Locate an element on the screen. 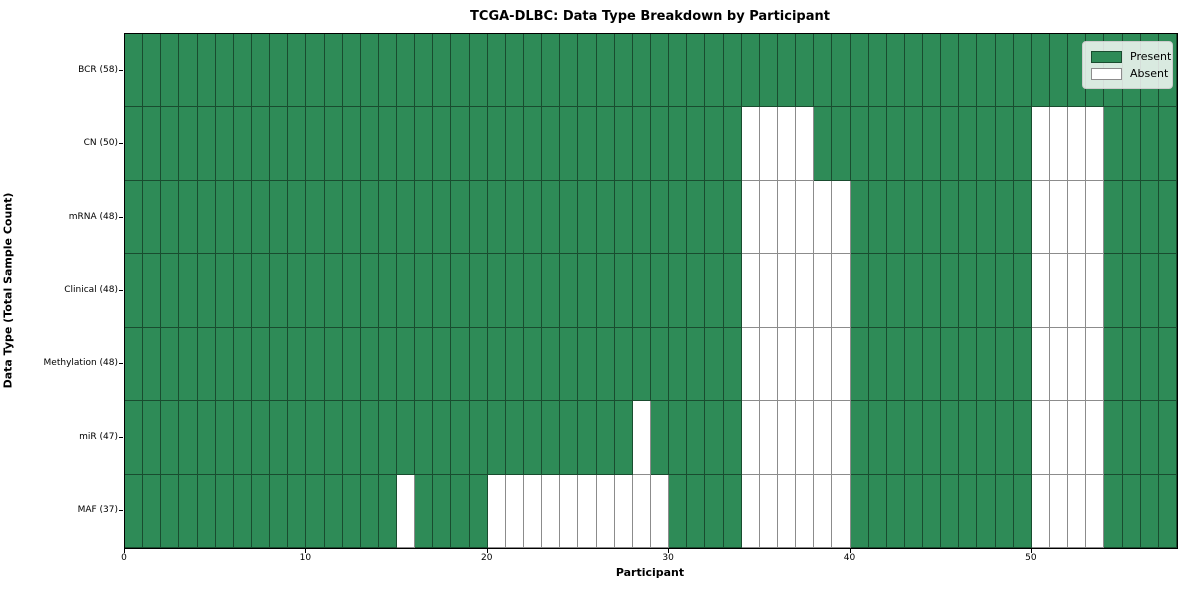 Image resolution: width=1200 pixels, height=600 pixels. y-tick-label: mRNA (48) is located at coordinates (93, 216).